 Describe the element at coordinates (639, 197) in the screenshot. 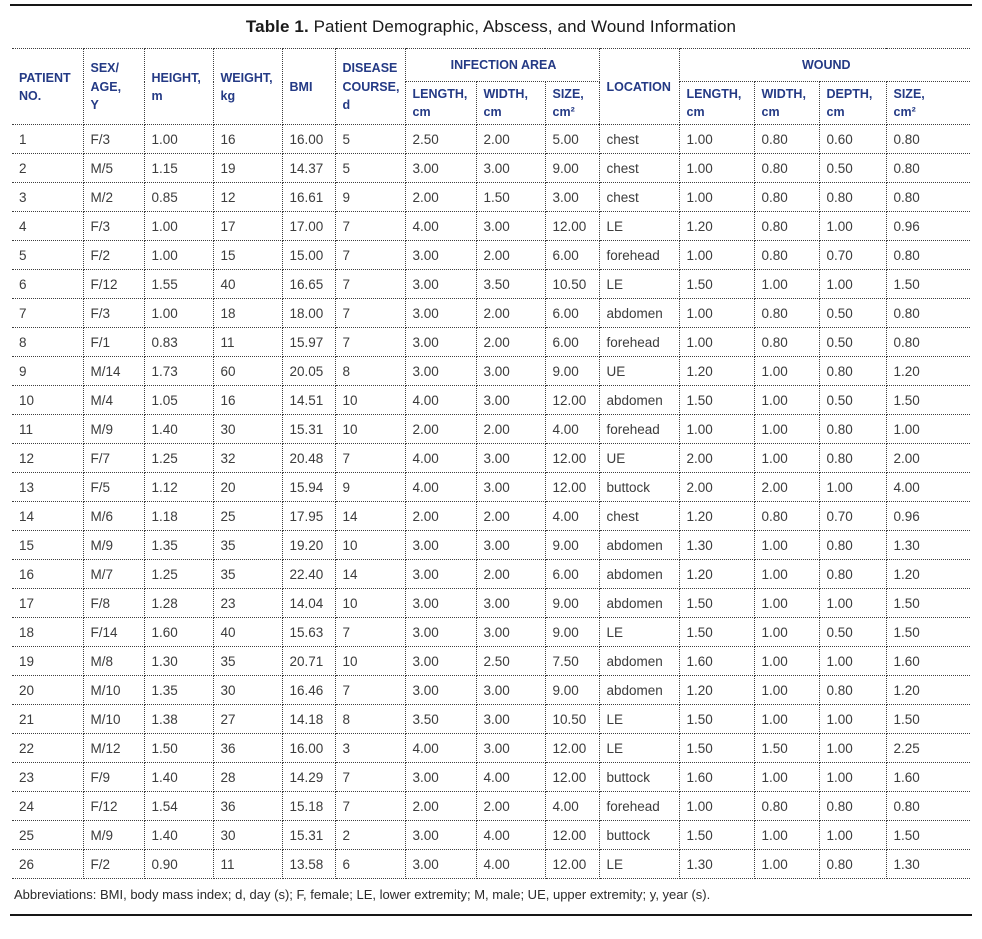

I see `table-cell: chest` at that location.